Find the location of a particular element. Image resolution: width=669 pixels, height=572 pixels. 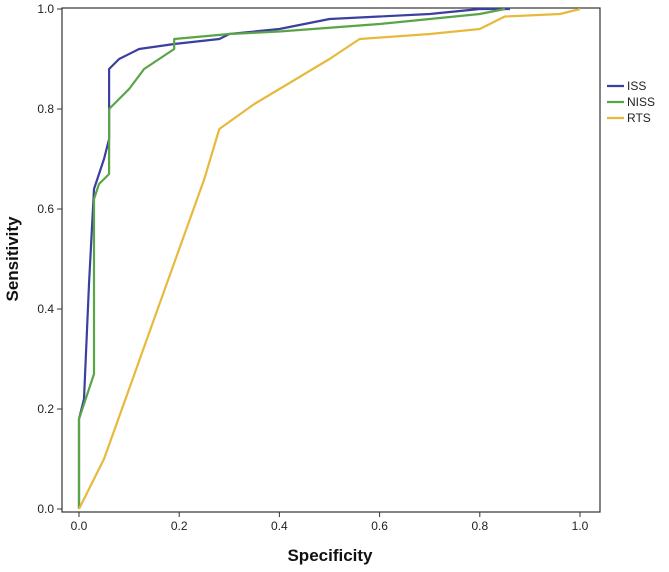

x-tick-label: 0.6 is located at coordinates (379, 526).